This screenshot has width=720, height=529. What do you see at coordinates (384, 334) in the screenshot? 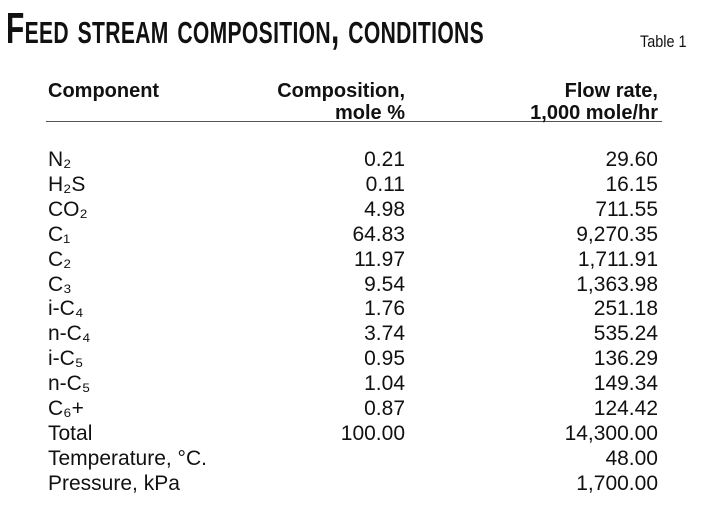
I see `cell: 3.74` at bounding box center [384, 334].